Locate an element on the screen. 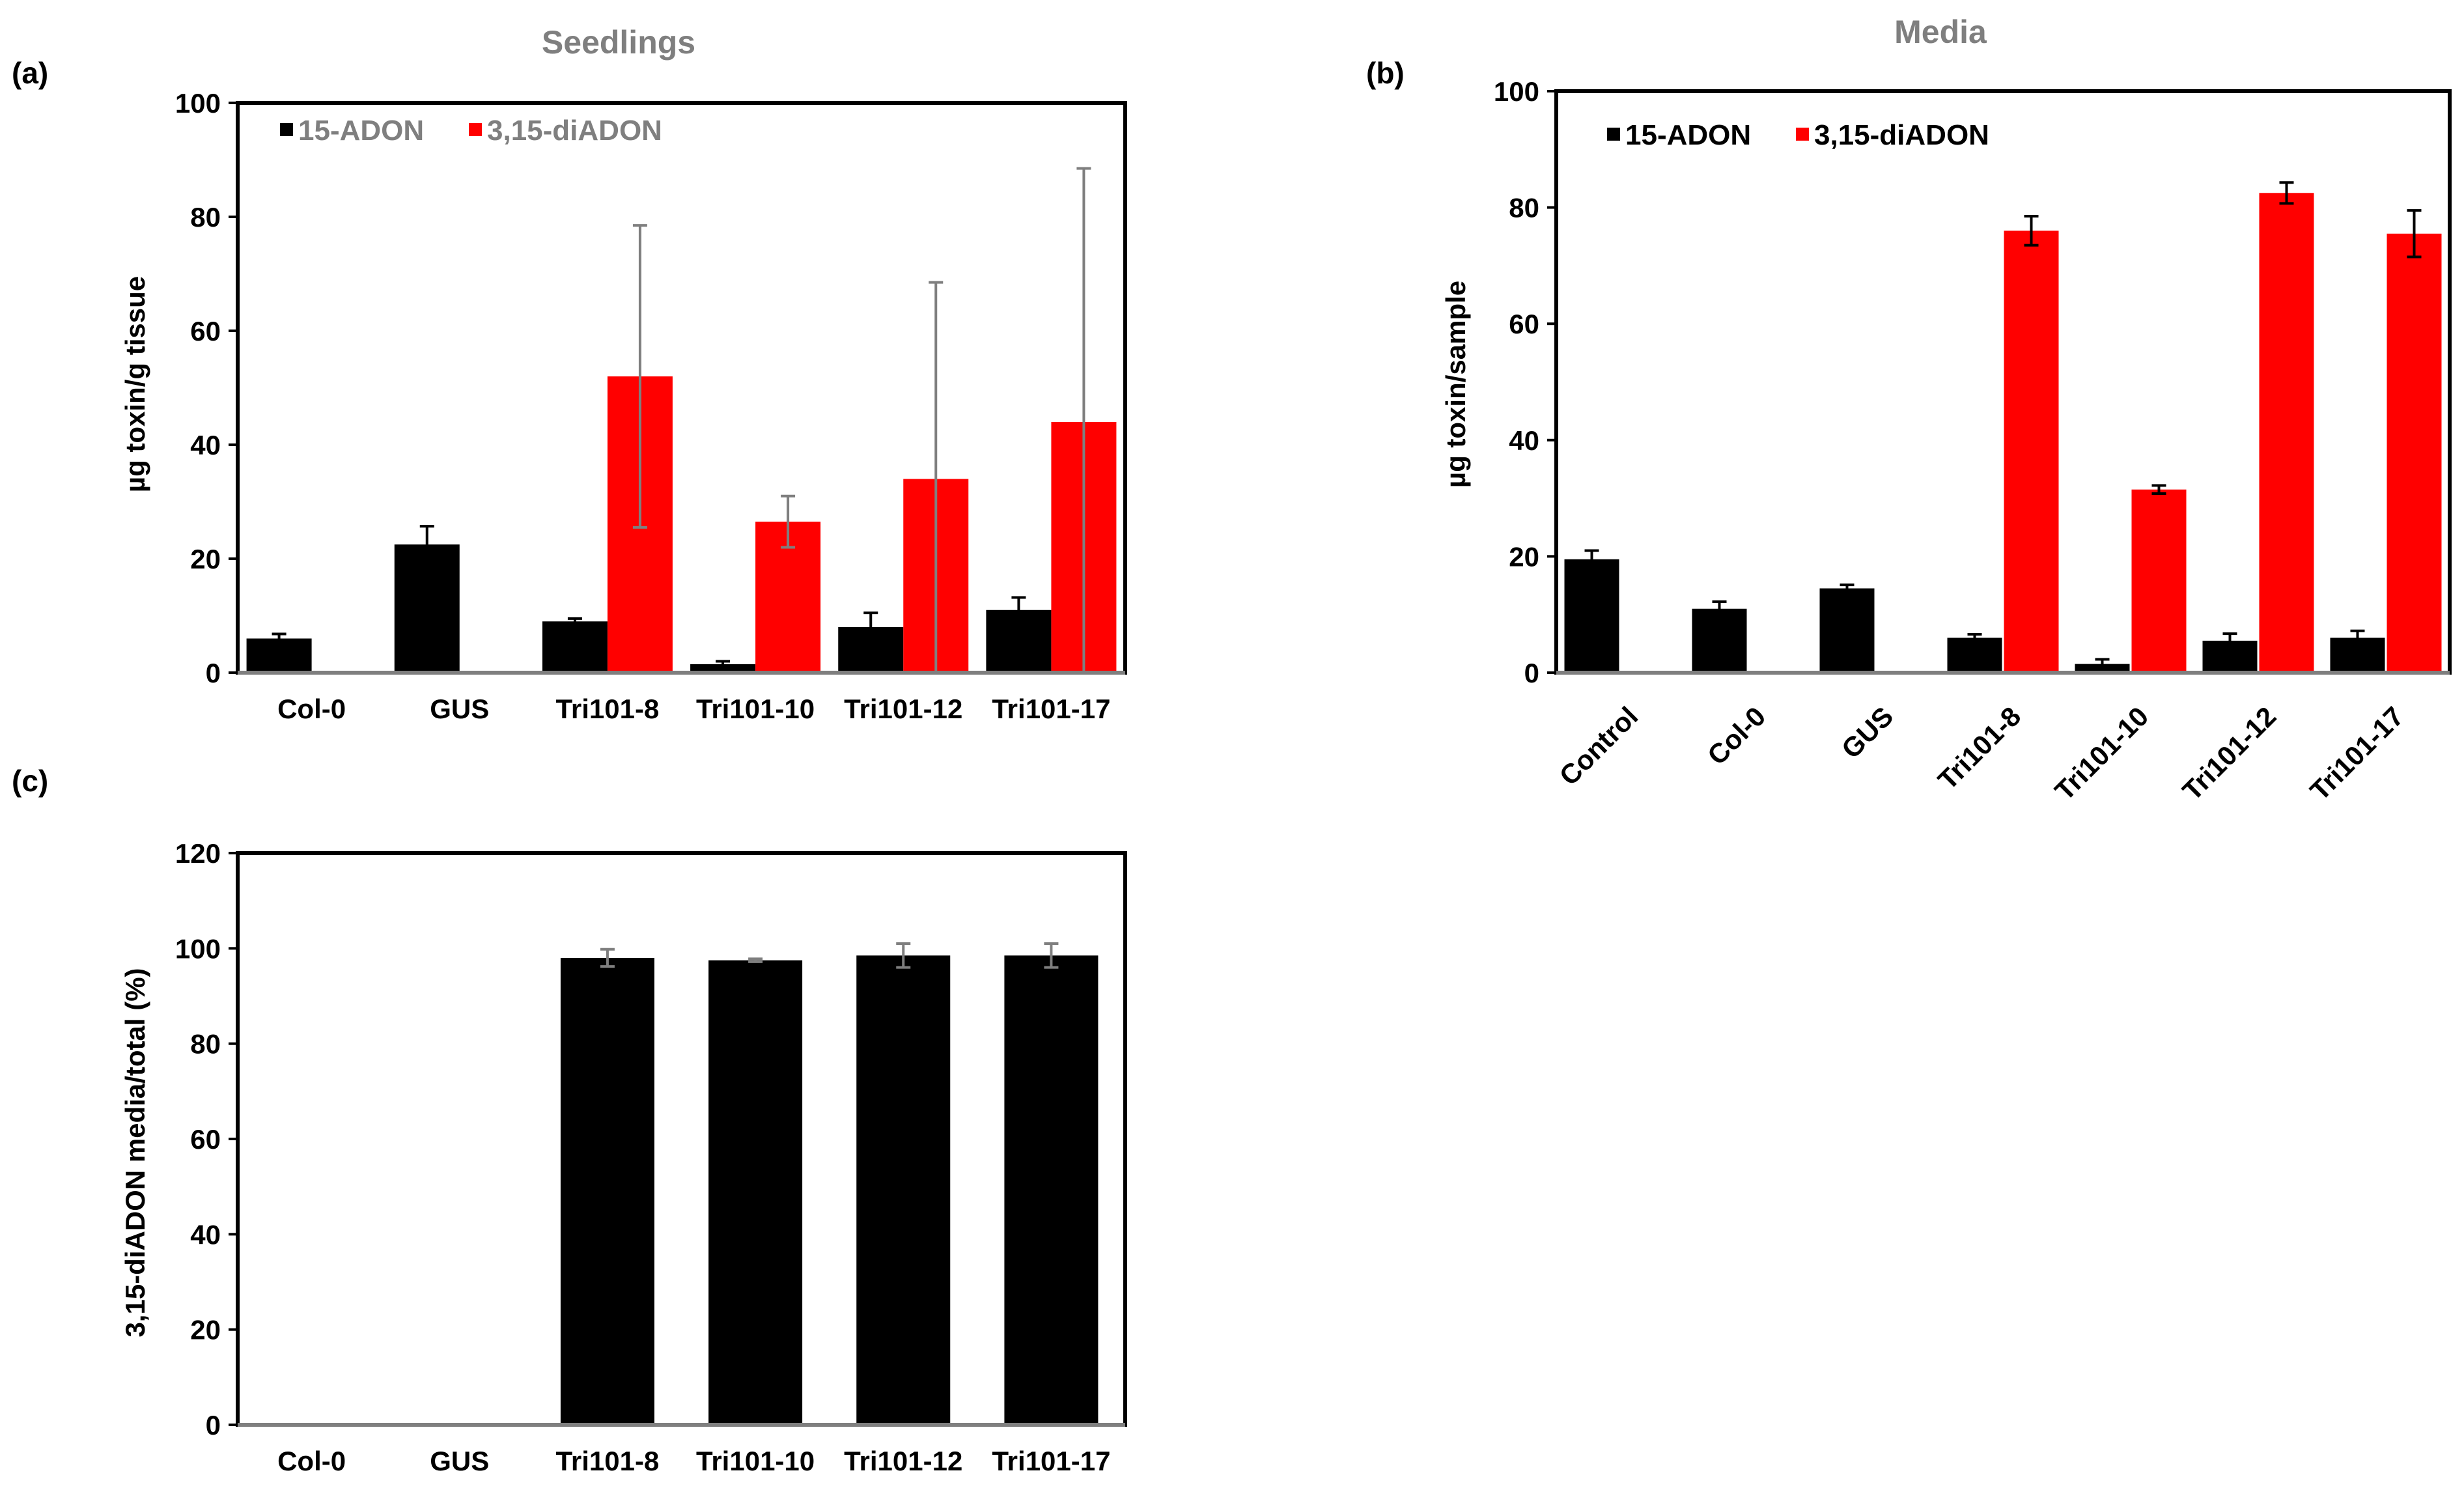 The width and height of the screenshot is (2464, 1488). panel-c-ylabel: 3,15-diADON media/total (%) is located at coordinates (135, 1152).